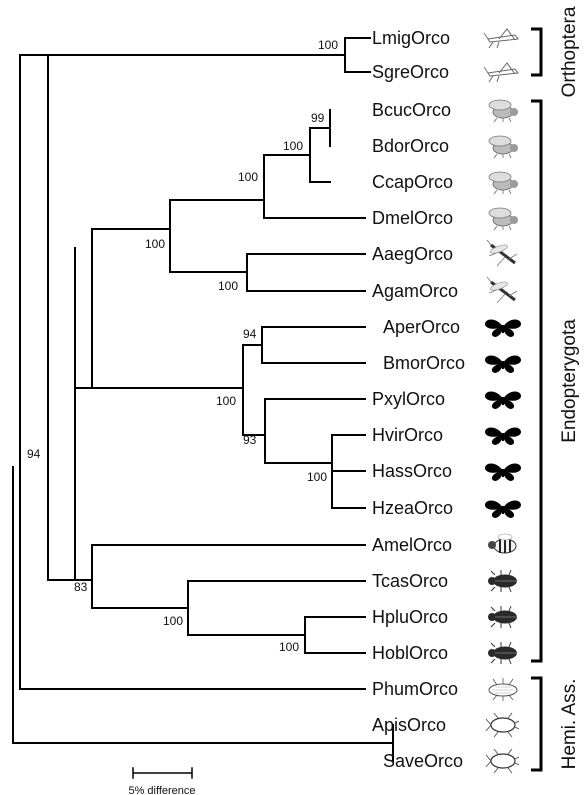  I want to click on support-pxyl-heliothis: 93, so click(250, 440).